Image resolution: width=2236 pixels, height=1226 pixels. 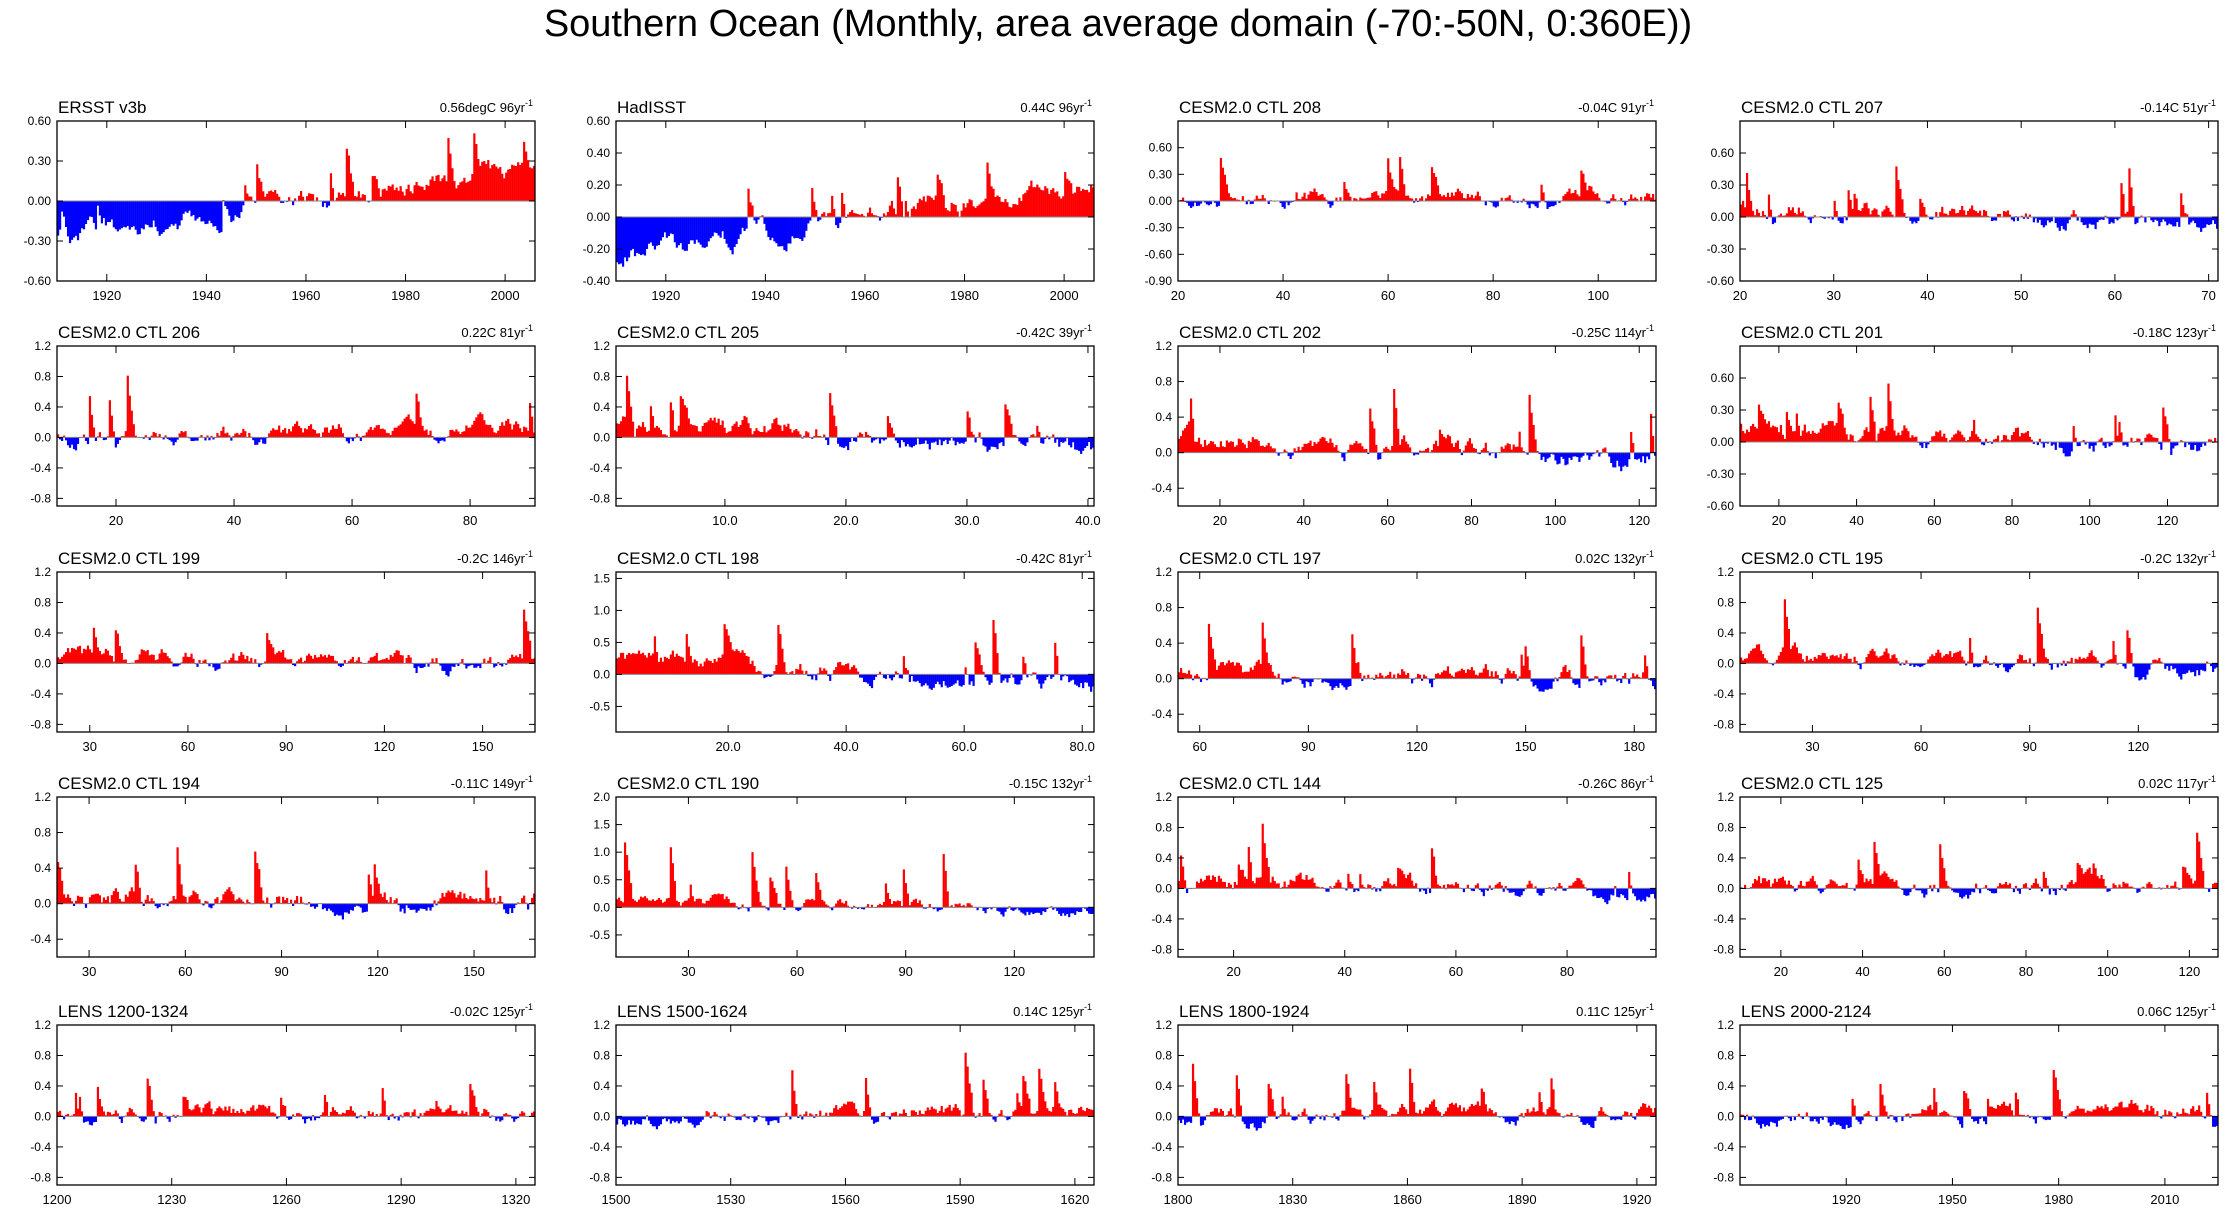 I want to click on trend-value: 0.02C 117yr, so click(x=2173, y=783).